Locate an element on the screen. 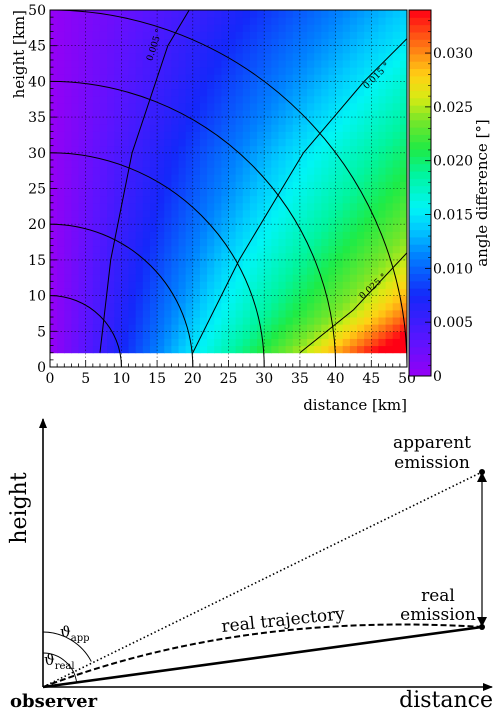 The image size is (498, 710). apparent-emission-label-1: apparent is located at coordinates (432, 443).